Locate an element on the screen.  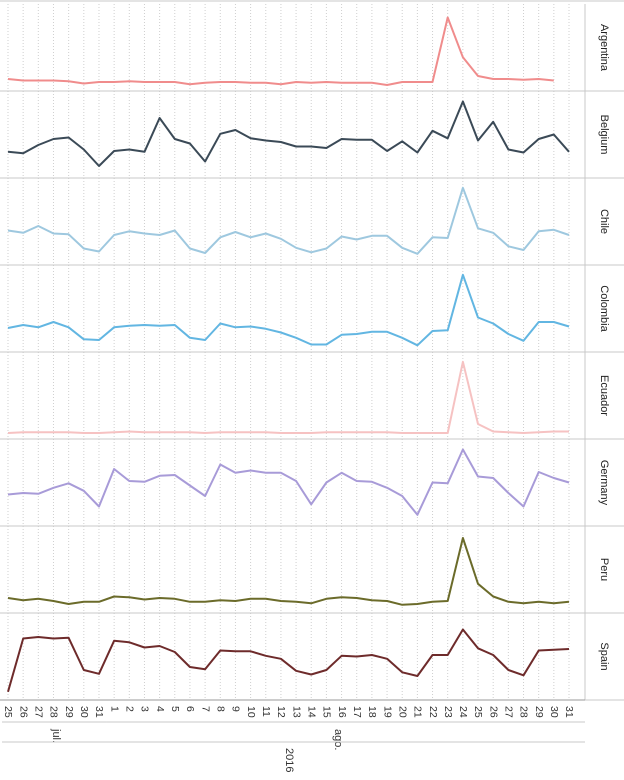
series-line-chile is located at coordinates (288, 220).